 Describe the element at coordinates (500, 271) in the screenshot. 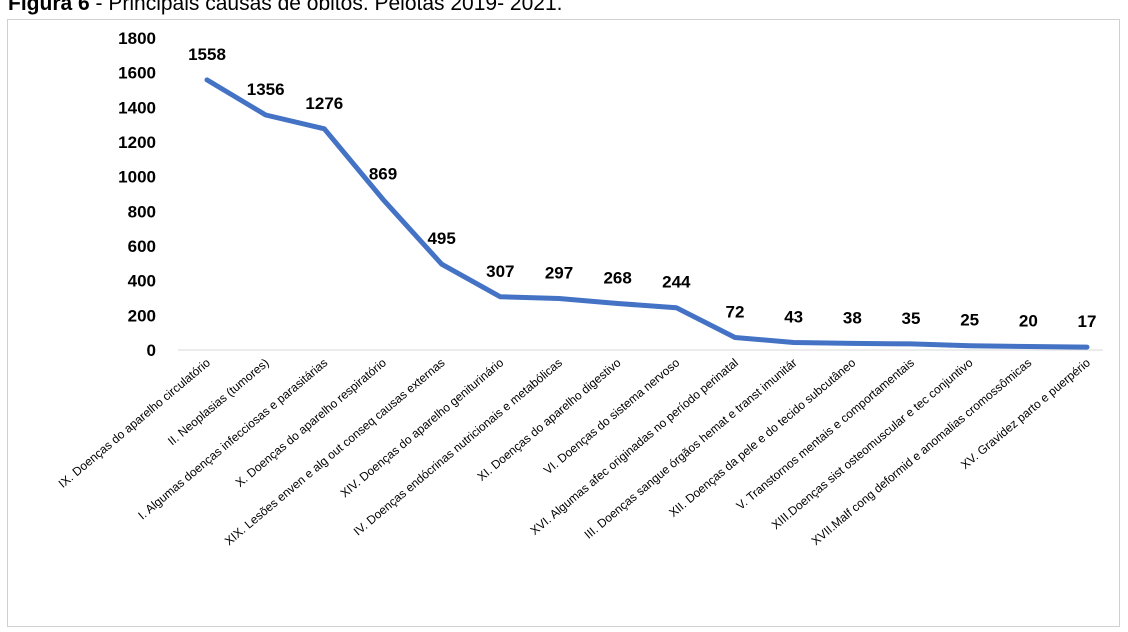

I see `data-label: 307` at that location.